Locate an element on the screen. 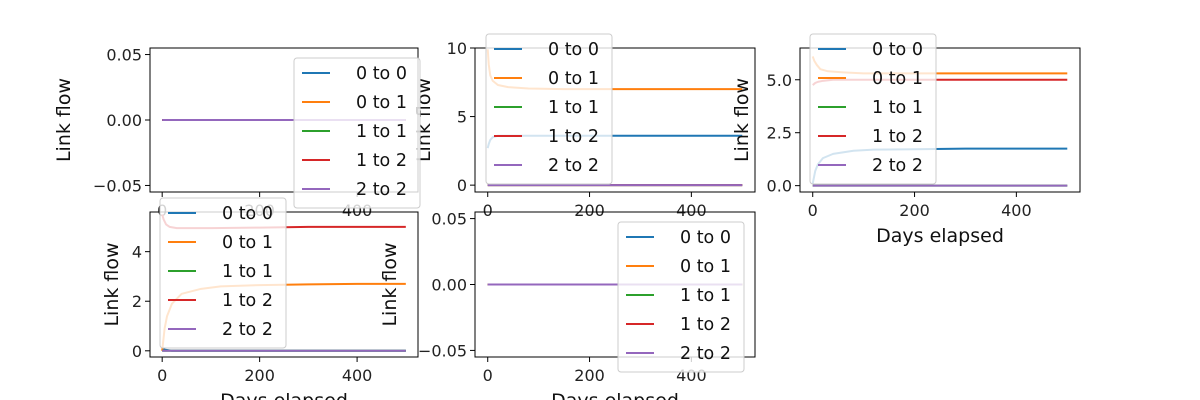 This screenshot has width=1200, height=400. legend-2: 0 to 0 0 to 1 1 to 1 1 to 2 2 to 2 is located at coordinates (549, 109).